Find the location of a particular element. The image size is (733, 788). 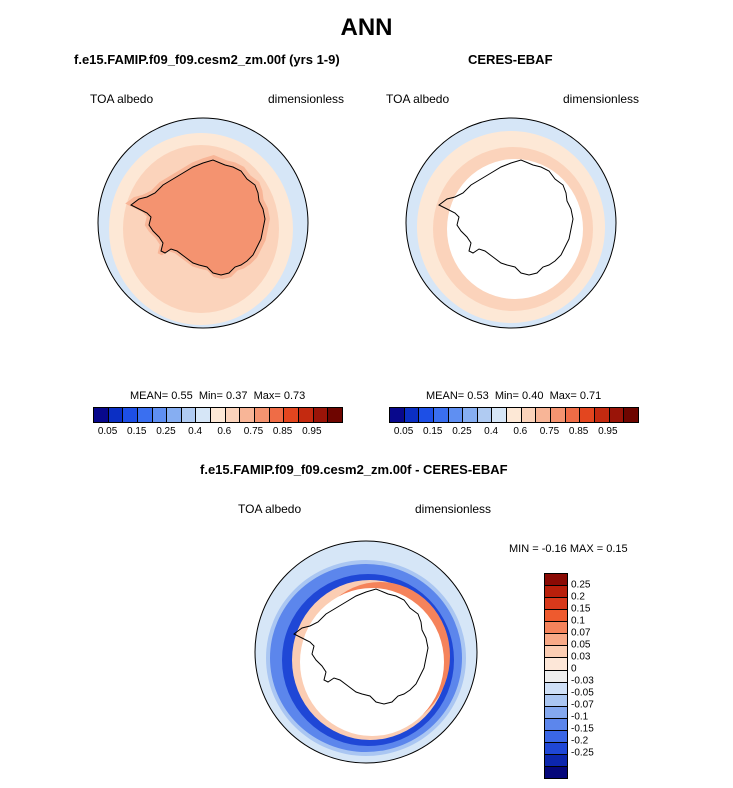

panel3-colorbar-tick-label: -0.25 is located at coordinates (582, 753).